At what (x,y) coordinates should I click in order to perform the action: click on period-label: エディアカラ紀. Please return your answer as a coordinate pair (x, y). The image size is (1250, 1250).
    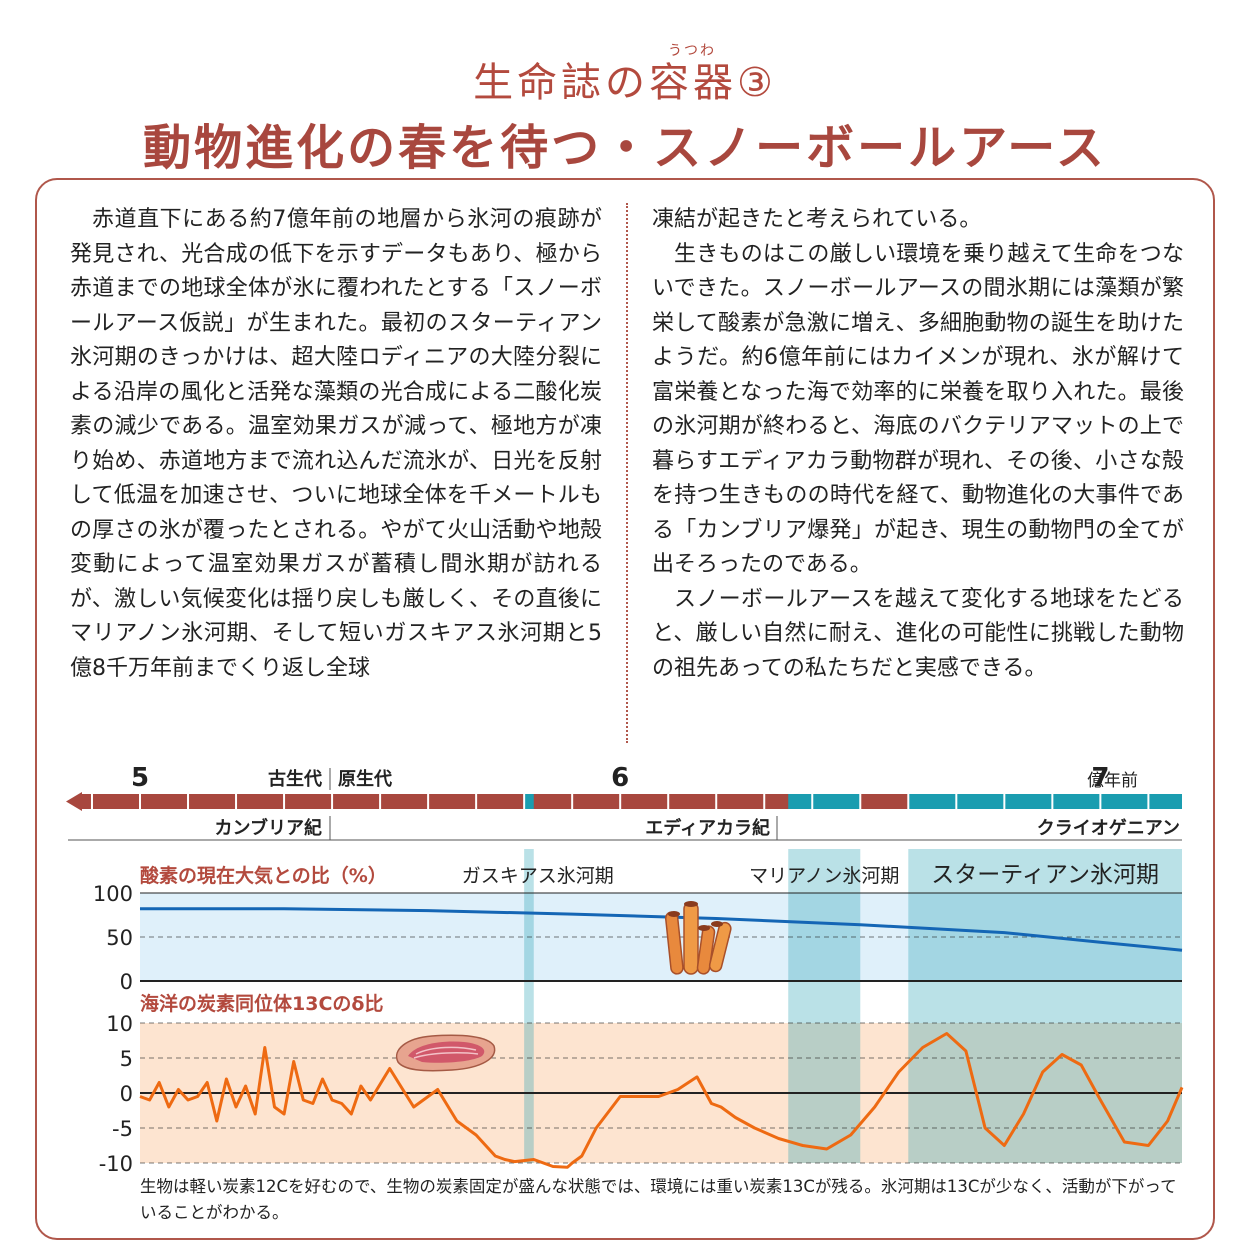
    Looking at the image, I should click on (707, 828).